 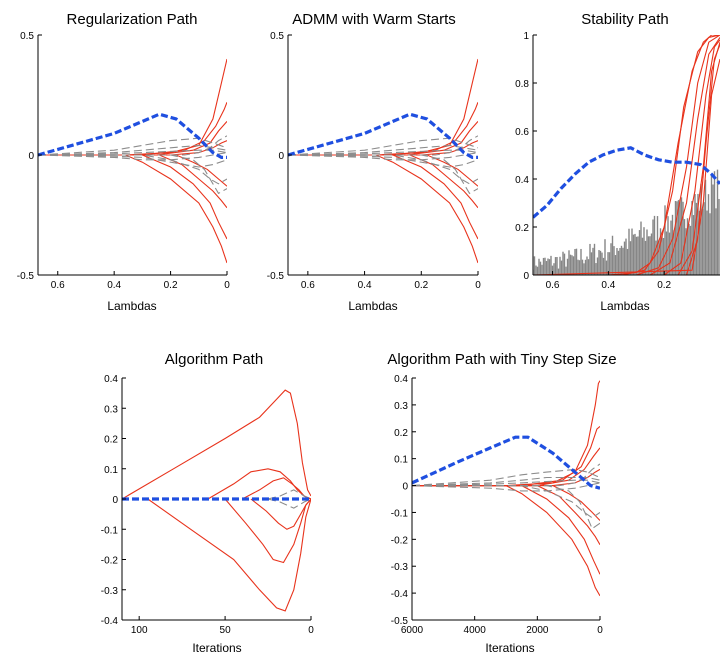 I want to click on y-tick-label: -0.1, so click(x=400, y=513).